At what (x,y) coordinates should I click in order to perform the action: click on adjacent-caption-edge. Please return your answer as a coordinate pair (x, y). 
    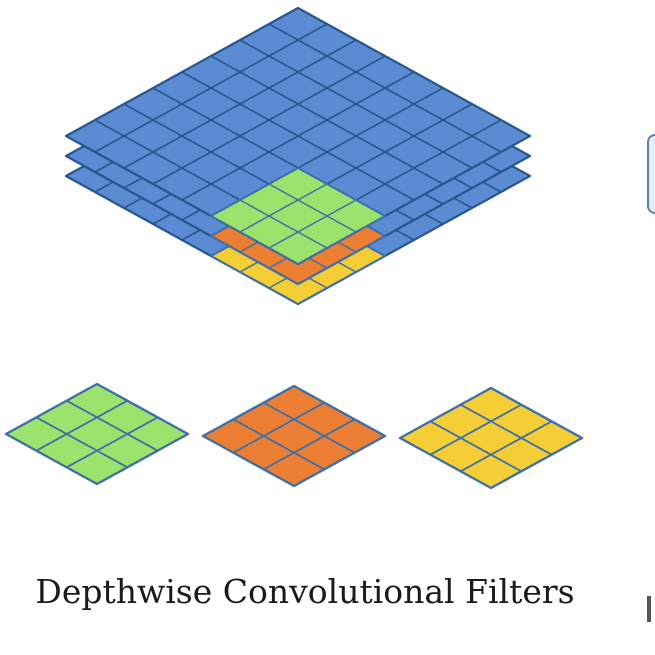
    Looking at the image, I should click on (649, 609).